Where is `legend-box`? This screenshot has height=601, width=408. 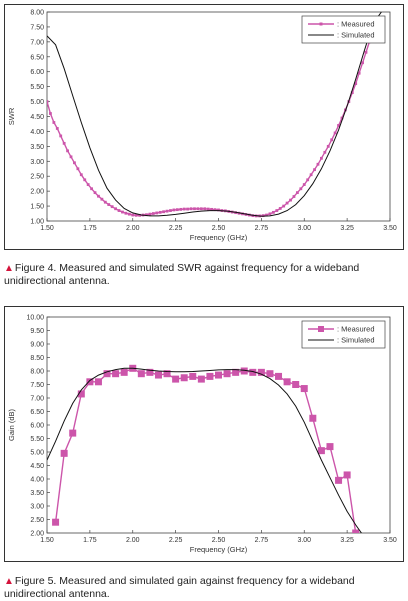
legend-box is located at coordinates (343, 334).